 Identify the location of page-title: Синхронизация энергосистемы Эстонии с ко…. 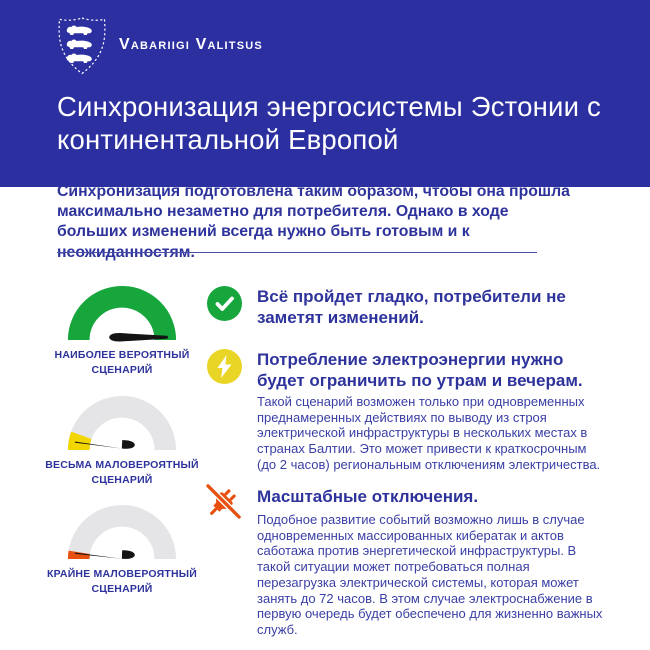
(329, 123).